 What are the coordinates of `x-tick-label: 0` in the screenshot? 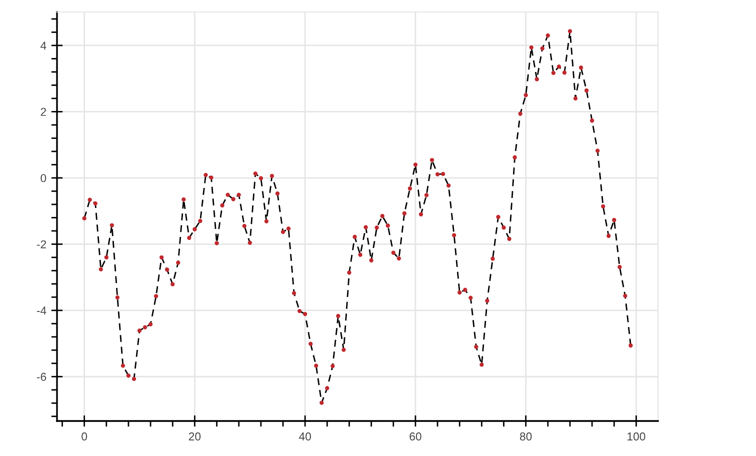 It's located at (85, 436).